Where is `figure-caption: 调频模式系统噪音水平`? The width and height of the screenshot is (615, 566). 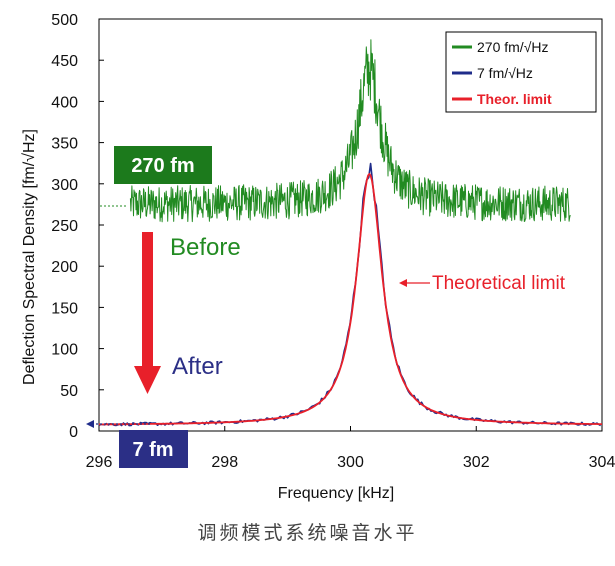 figure-caption: 调频模式系统噪音水平 is located at coordinates (307, 533).